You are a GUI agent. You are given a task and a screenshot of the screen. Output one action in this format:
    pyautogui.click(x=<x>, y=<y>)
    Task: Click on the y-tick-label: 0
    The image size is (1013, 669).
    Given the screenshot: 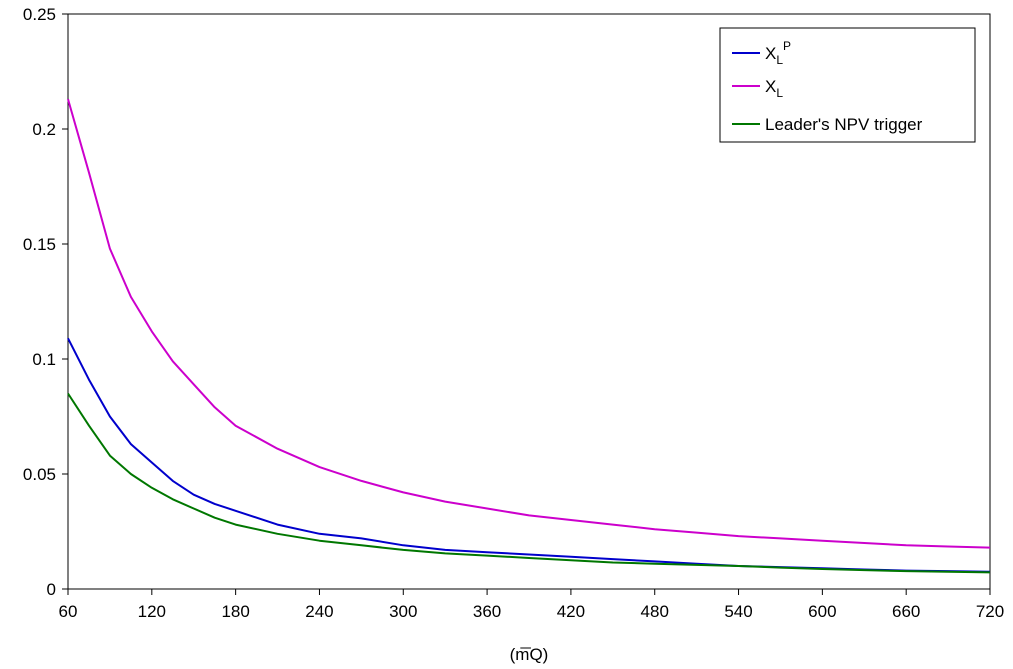 What is the action you would take?
    pyautogui.click(x=51, y=589)
    